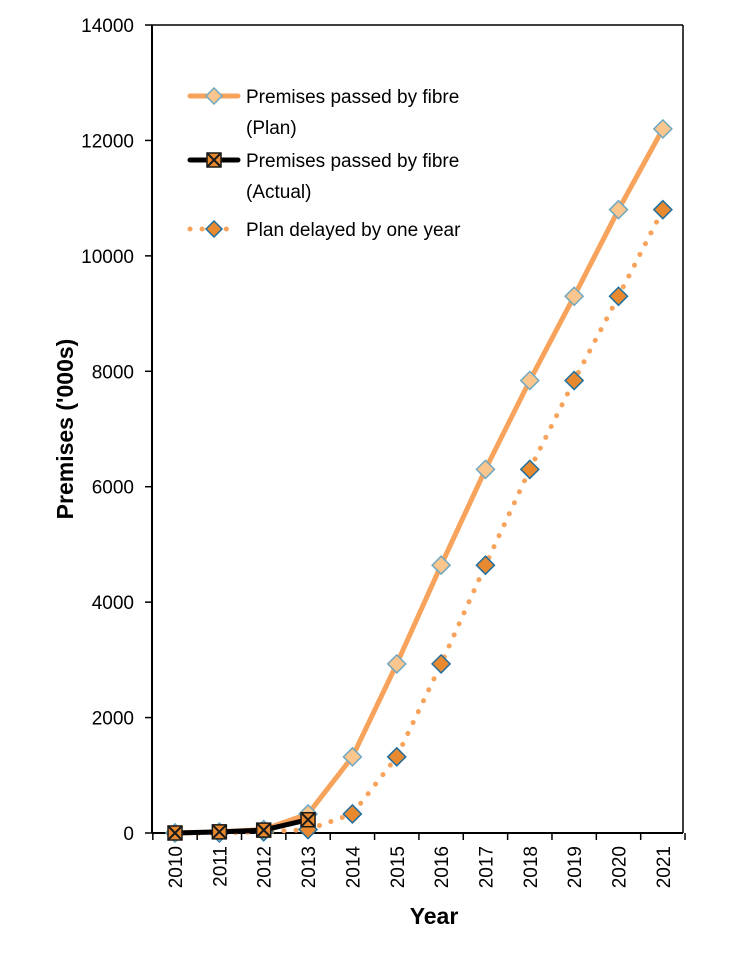 Image resolution: width=754 pixels, height=955 pixels. Describe the element at coordinates (434, 916) in the screenshot. I see `x-axis-title: Year` at that location.